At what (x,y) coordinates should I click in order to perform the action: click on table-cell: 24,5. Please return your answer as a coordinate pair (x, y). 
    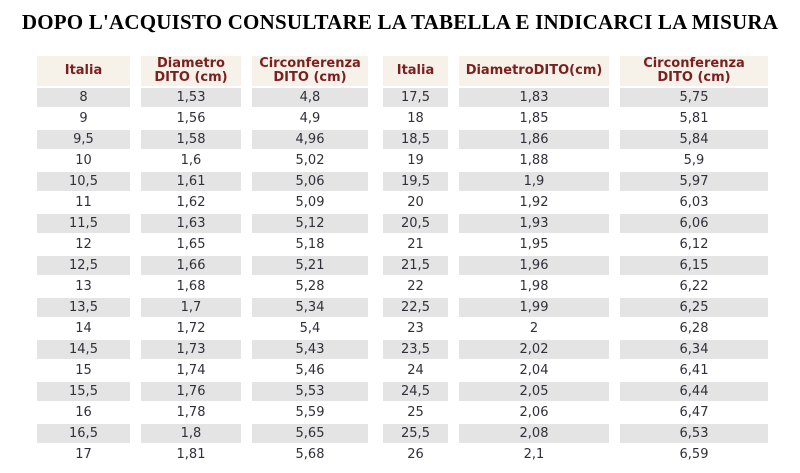
    Looking at the image, I should click on (415, 391).